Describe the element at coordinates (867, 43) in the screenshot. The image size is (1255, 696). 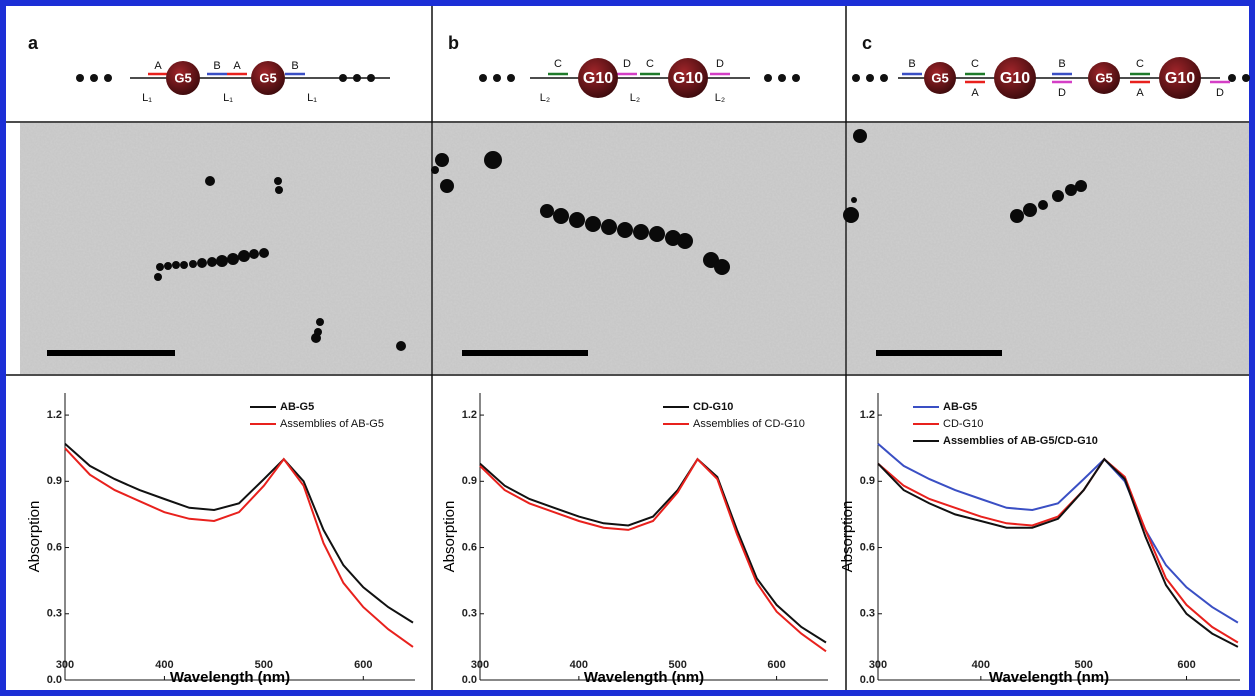
I see `panel-label: c` at that location.